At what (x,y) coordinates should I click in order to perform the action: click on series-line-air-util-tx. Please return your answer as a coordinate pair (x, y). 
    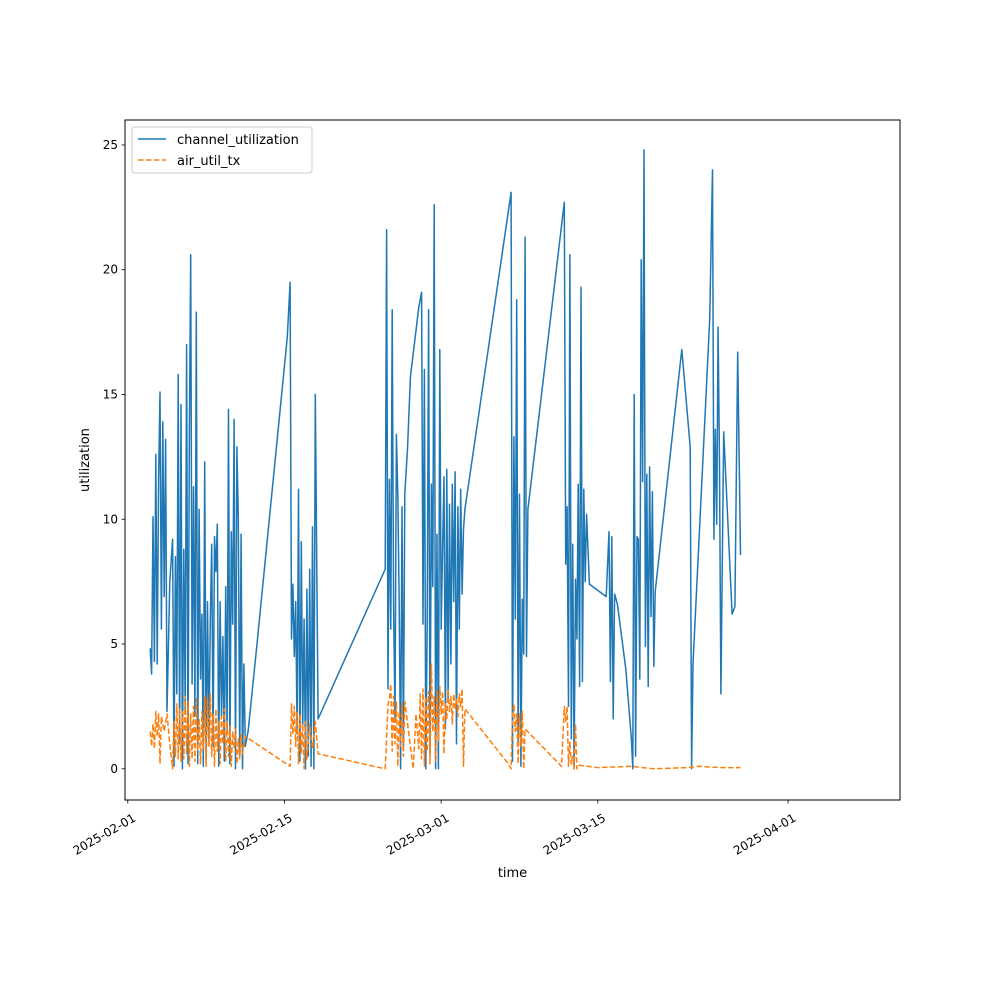
    Looking at the image, I should click on (445, 716).